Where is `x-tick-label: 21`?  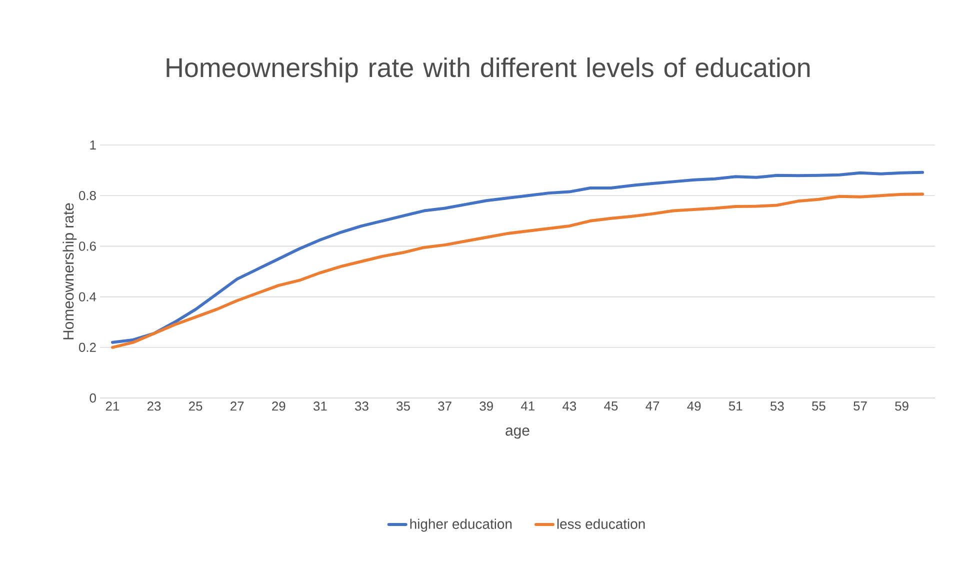 x-tick-label: 21 is located at coordinates (113, 406).